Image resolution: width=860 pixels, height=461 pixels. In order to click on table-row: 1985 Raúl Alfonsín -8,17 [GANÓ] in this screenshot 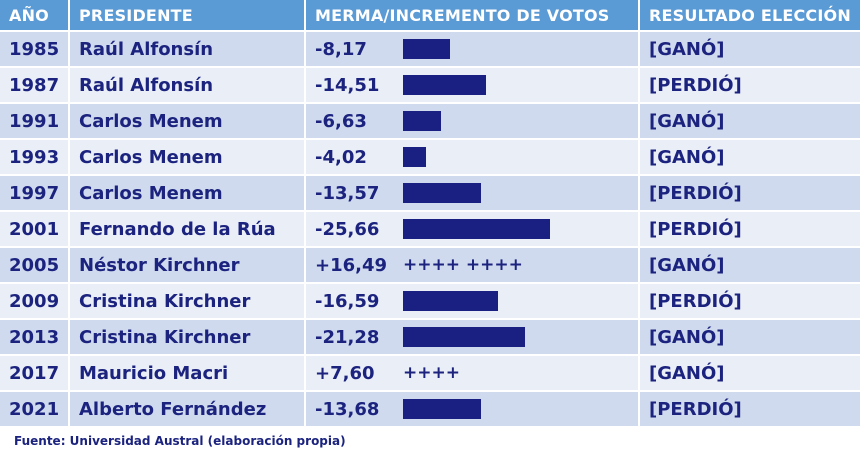, I will do `click(430, 49)`.